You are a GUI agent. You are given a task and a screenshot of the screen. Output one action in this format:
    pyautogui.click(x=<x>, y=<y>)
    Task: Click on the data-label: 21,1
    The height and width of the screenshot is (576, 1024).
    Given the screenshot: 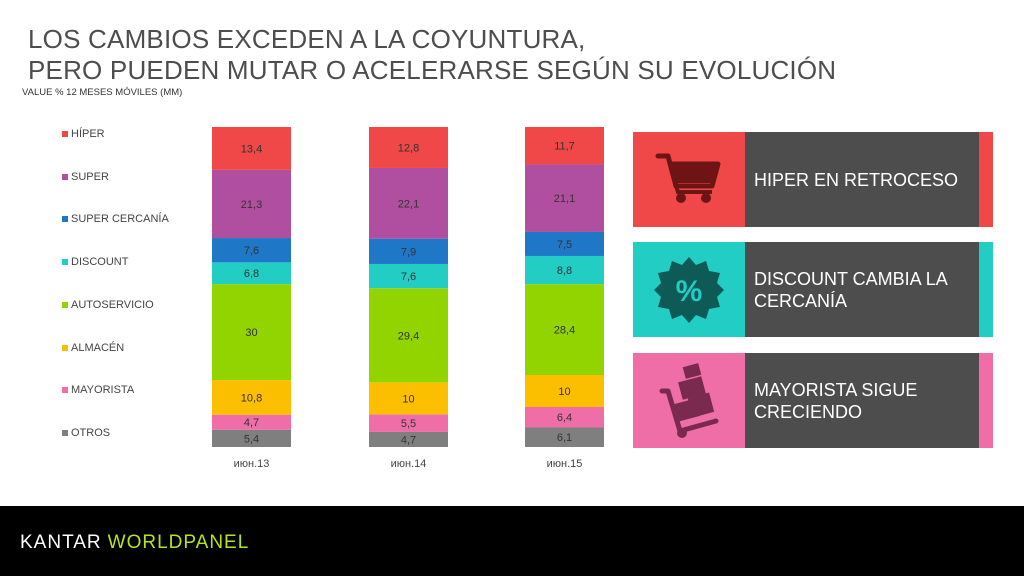 What is the action you would take?
    pyautogui.click(x=564, y=199)
    